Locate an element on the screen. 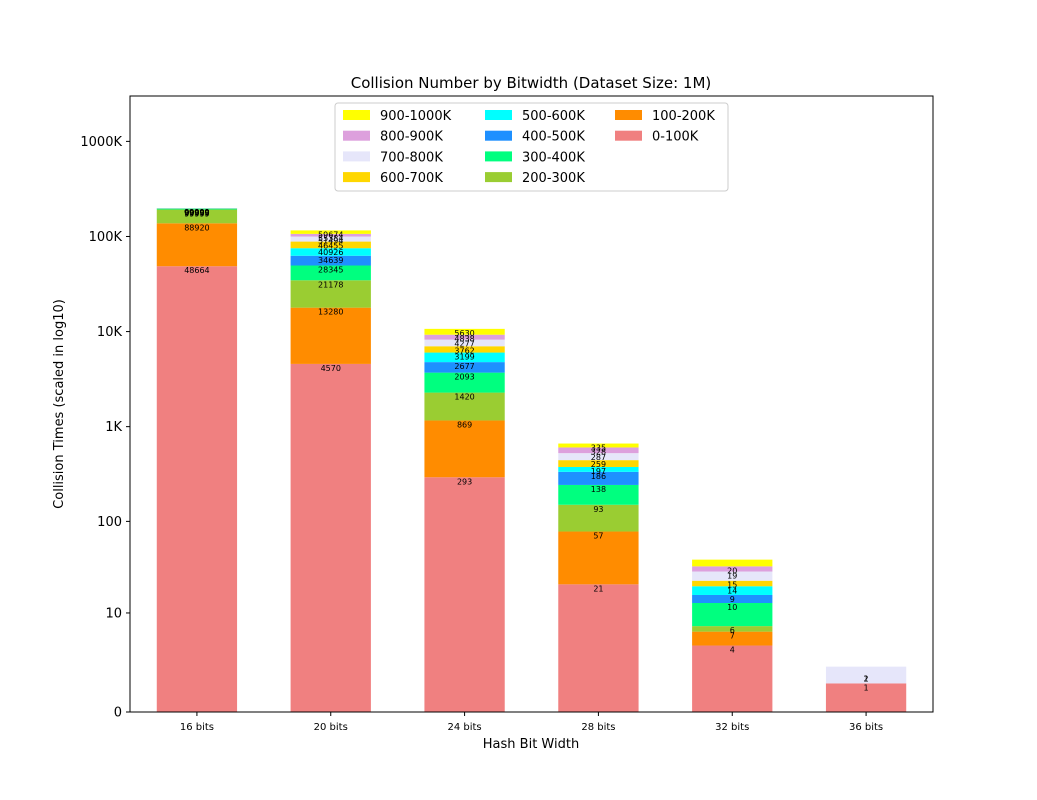  data-label-32-bits-2: 7 is located at coordinates (732, 636).